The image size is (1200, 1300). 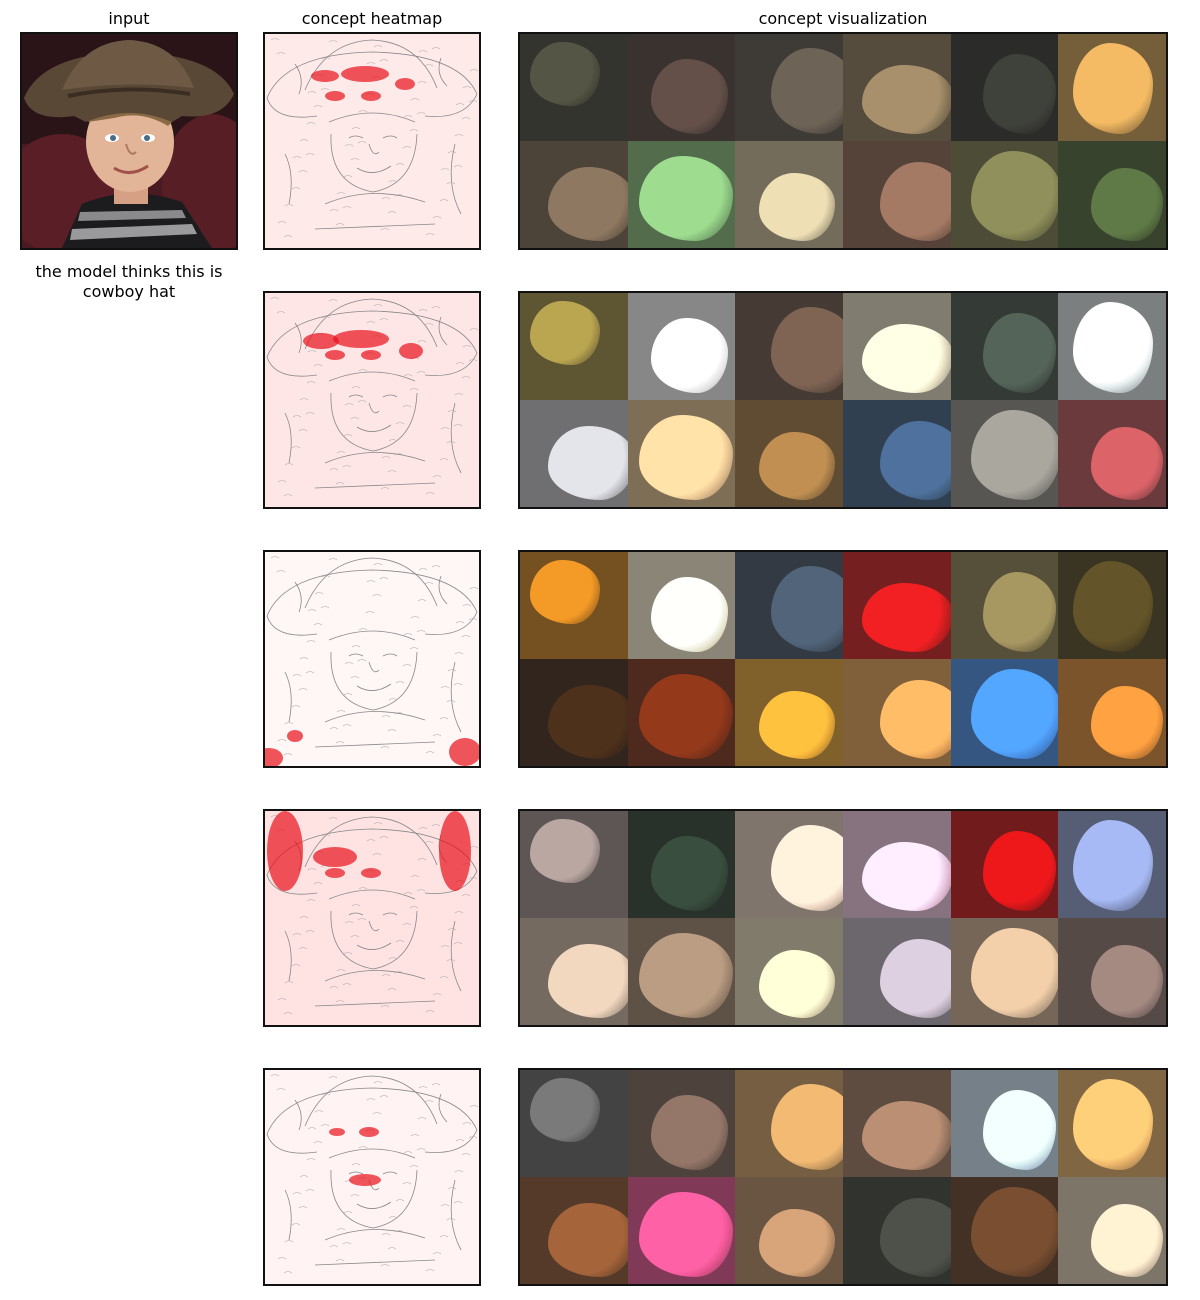 What do you see at coordinates (129, 281) in the screenshot?
I see `prediction-caption: the model thinks this is cowboy hat` at bounding box center [129, 281].